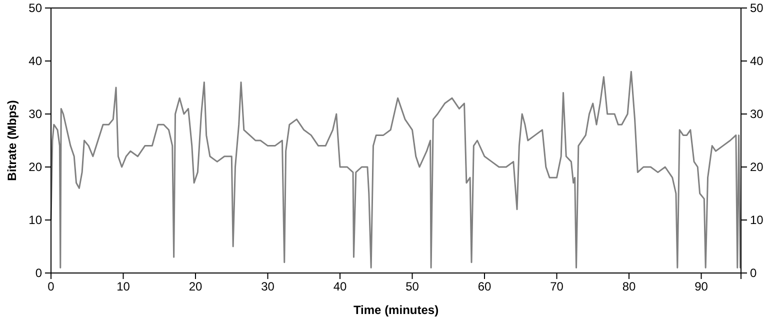  Describe the element at coordinates (35, 61) in the screenshot. I see `y-tick-label: 40` at that location.